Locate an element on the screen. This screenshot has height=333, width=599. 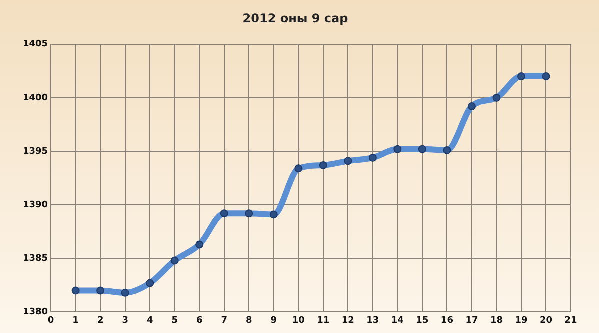
x-tick-label: 14 is located at coordinates (397, 321).